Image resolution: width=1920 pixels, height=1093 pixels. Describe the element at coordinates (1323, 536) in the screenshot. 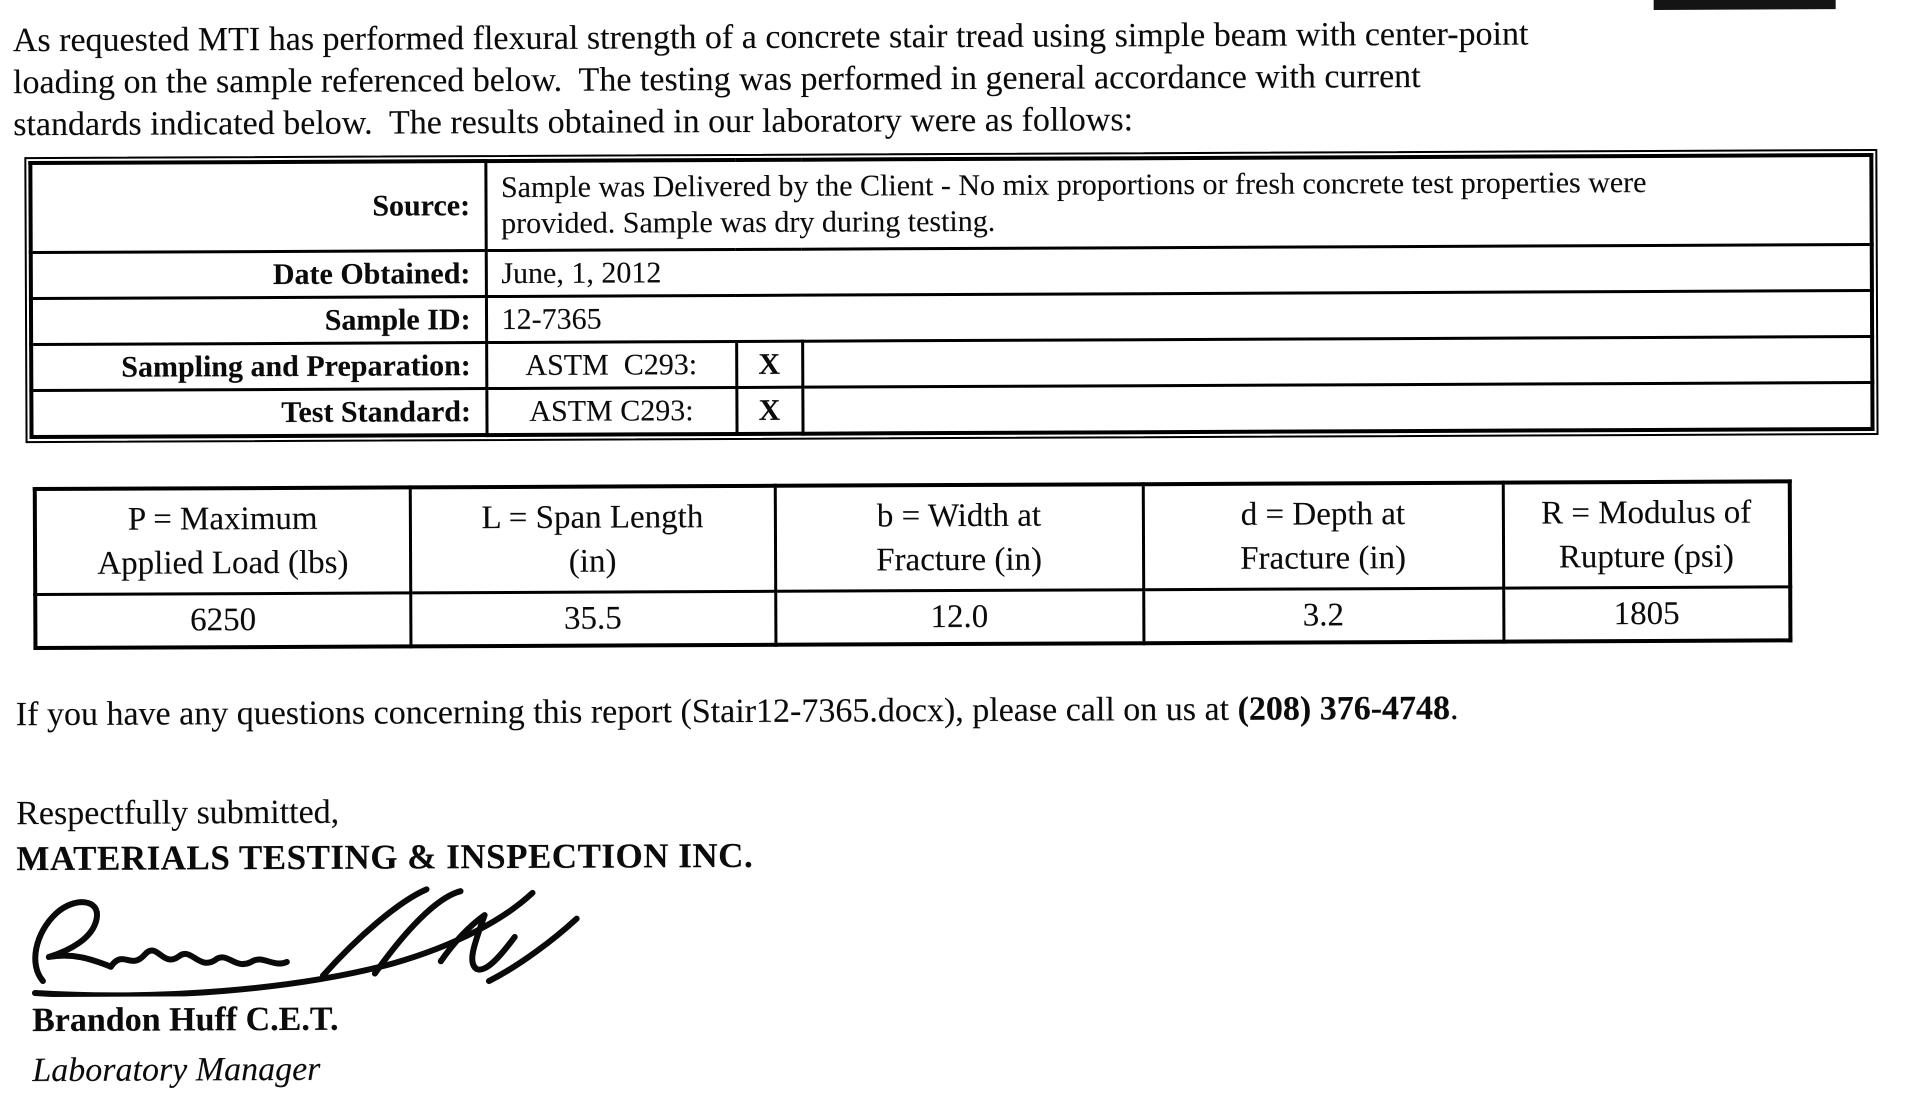

I see `header-depth-at-fracture: d = Depth at Fracture (in)` at that location.